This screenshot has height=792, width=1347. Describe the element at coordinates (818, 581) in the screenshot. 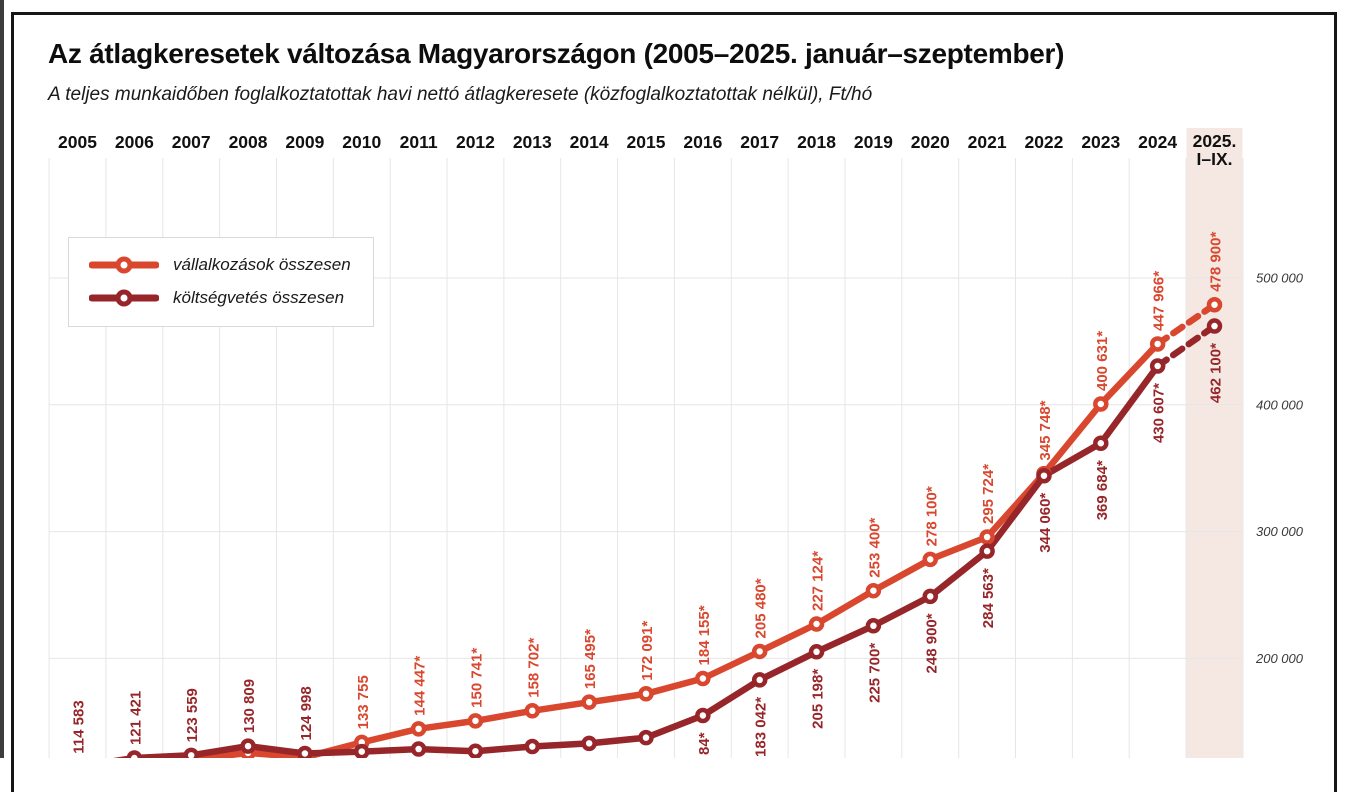

I see `svg-text: 227 124*` at that location.